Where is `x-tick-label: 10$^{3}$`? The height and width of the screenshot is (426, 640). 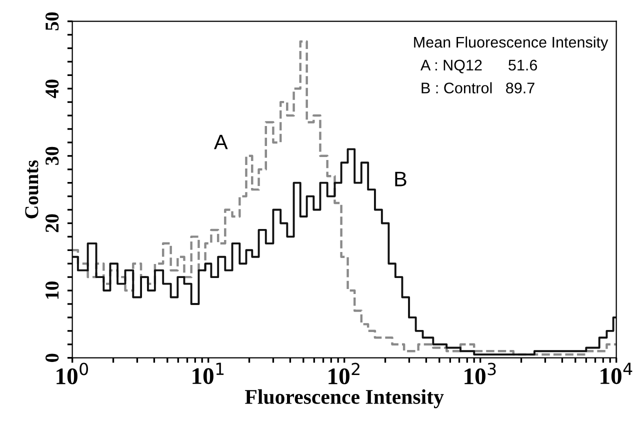
x-tick-label: 10$^{3}$ is located at coordinates (480, 373).